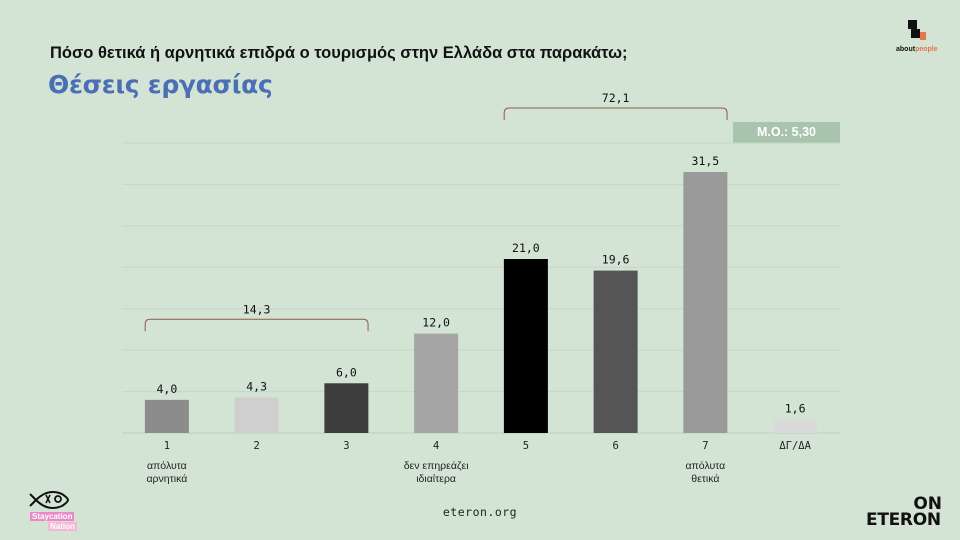  I want to click on bar-ΔΓ/ΔΑ, so click(795, 426).